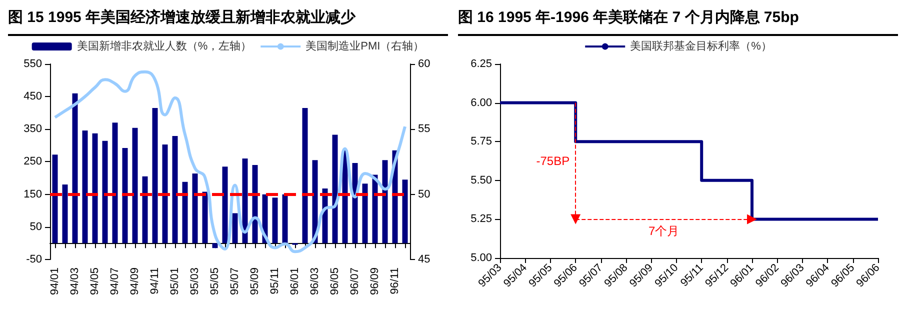 The width and height of the screenshot is (907, 313). What do you see at coordinates (34, 259) in the screenshot?
I see `y-tick-label: -50` at bounding box center [34, 259].